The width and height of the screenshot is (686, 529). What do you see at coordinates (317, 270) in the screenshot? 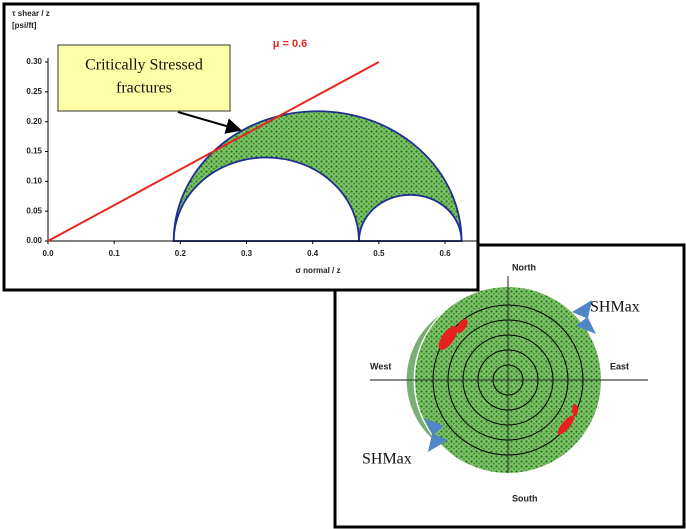
I see `x-axis-label: σ normal / z` at bounding box center [317, 270].